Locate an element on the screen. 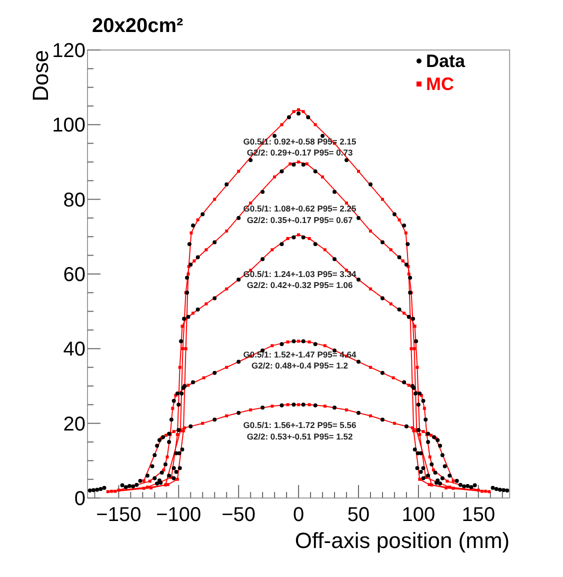 This screenshot has width=563, height=577. y-tick-label: 20 is located at coordinates (74, 424).